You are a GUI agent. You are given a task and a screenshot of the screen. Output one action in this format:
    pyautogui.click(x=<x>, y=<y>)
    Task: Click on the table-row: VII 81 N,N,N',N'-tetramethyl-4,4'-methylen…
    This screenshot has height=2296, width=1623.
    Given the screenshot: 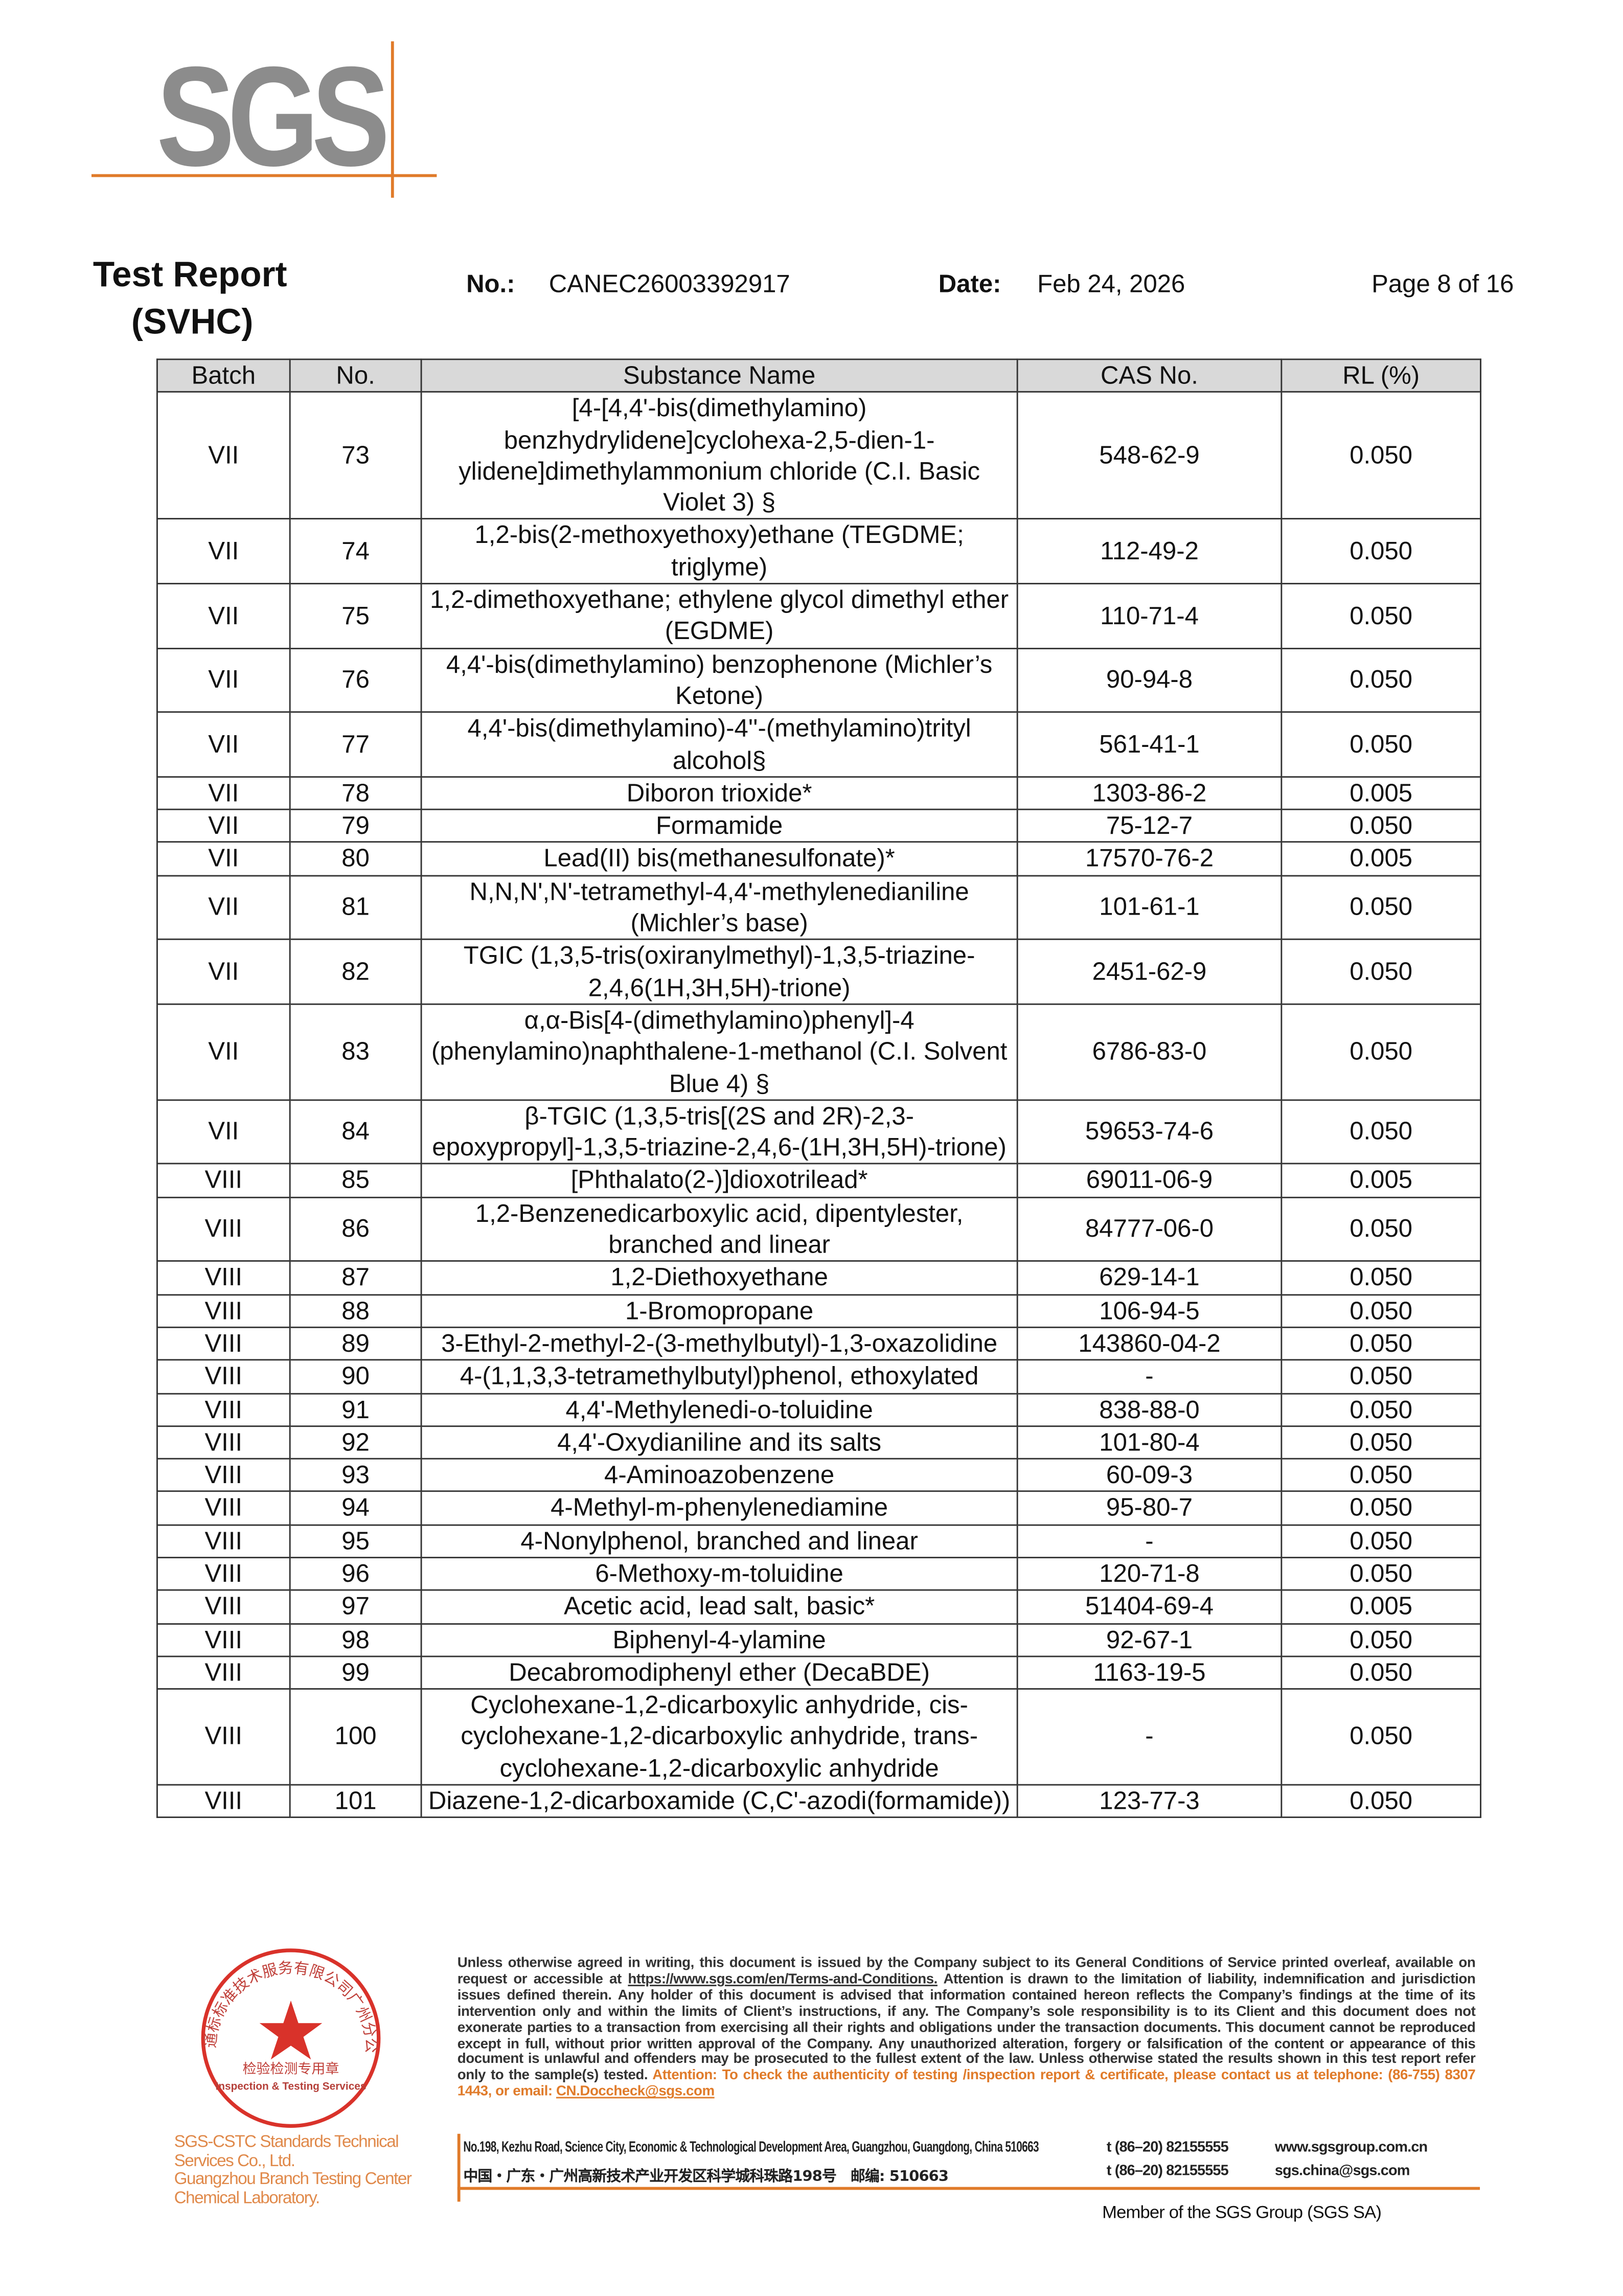 What is the action you would take?
    pyautogui.click(x=818, y=907)
    